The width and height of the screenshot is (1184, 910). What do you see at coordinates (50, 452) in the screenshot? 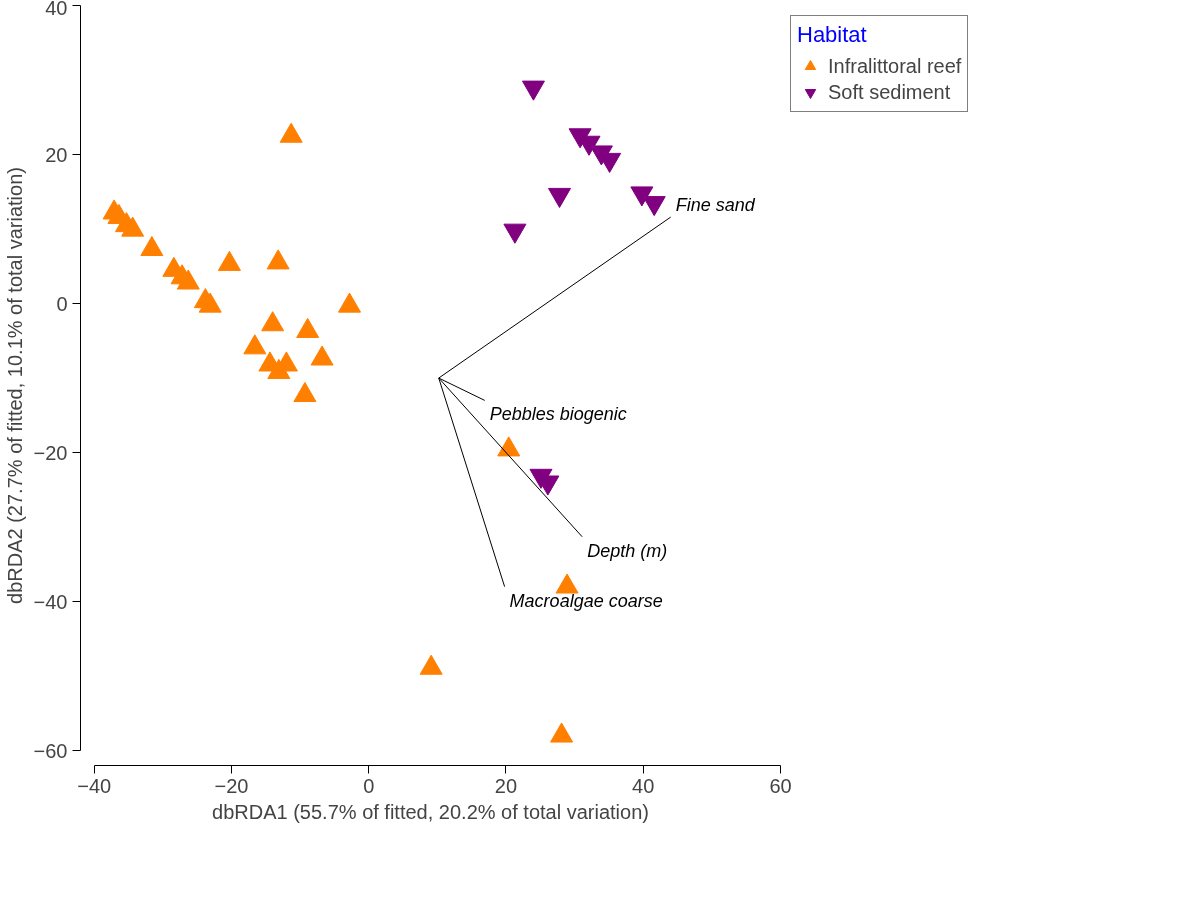
I see `y-tick-label: −20` at bounding box center [50, 452].